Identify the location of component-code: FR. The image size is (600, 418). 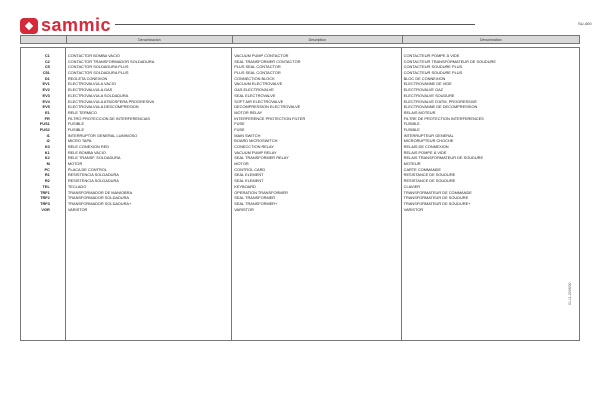
(47, 118).